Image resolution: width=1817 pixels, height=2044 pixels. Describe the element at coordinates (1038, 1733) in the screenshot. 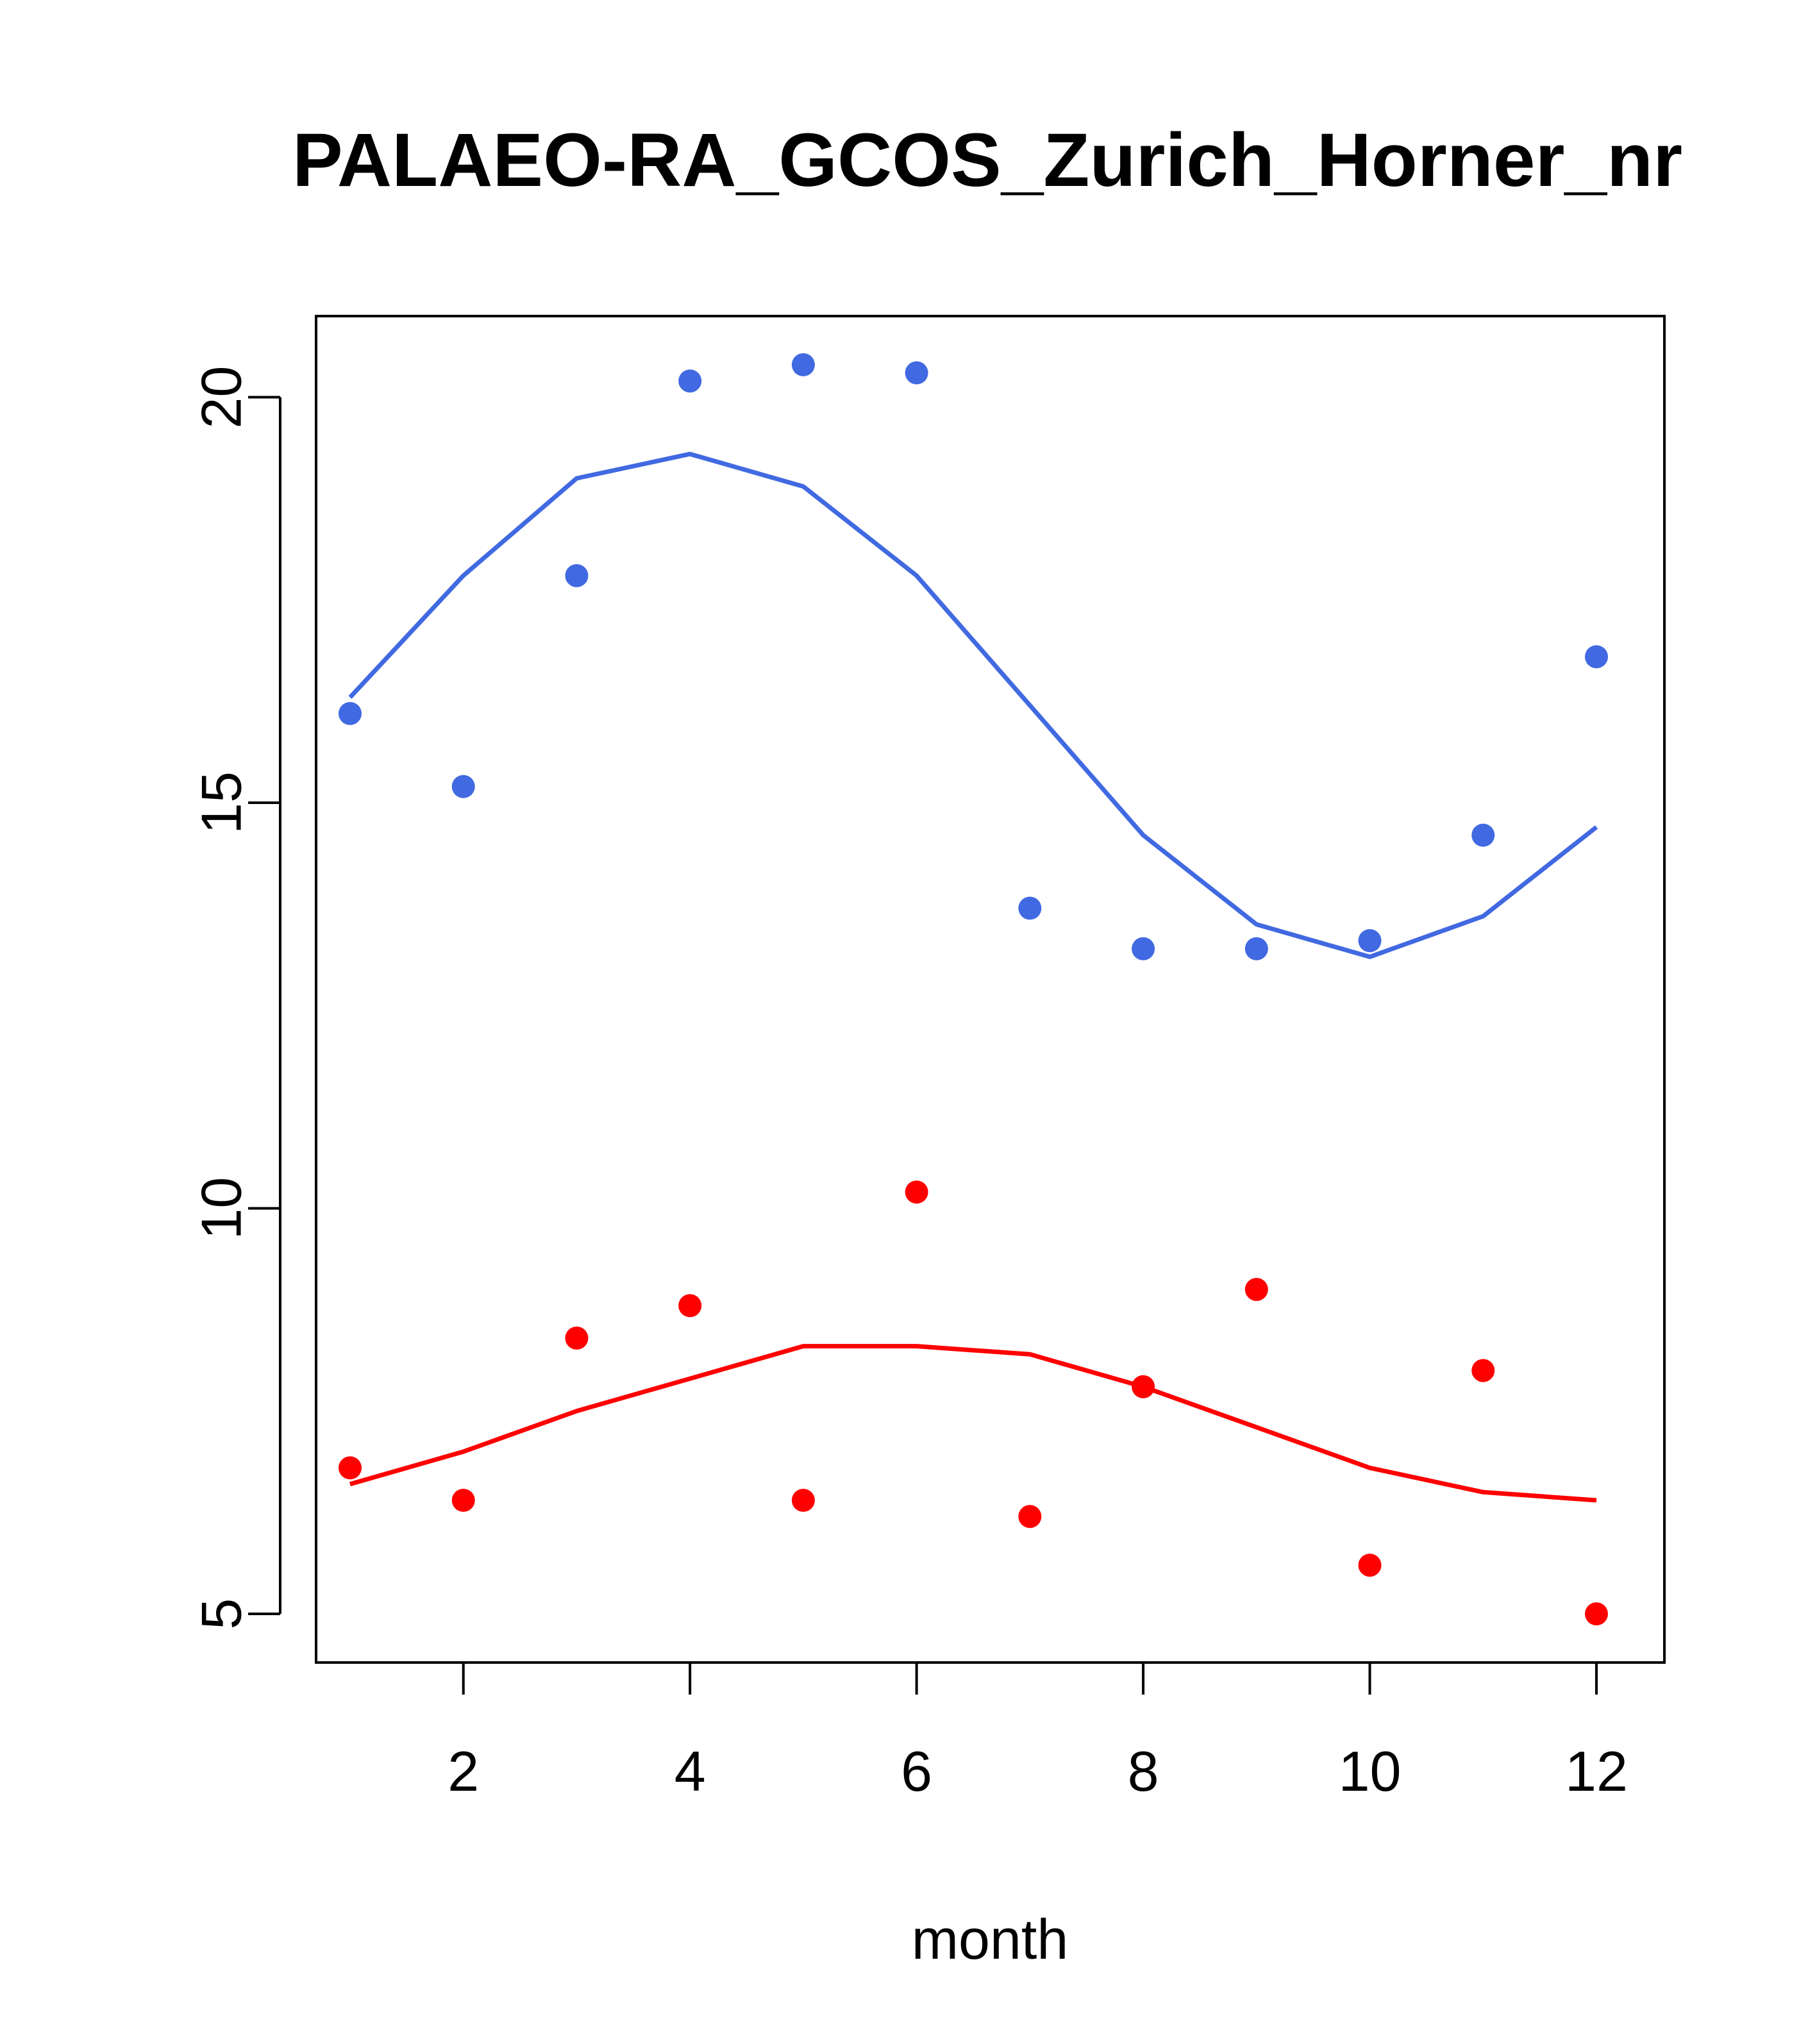

I see `x-axis: 2 4 6 8 10 12` at that location.